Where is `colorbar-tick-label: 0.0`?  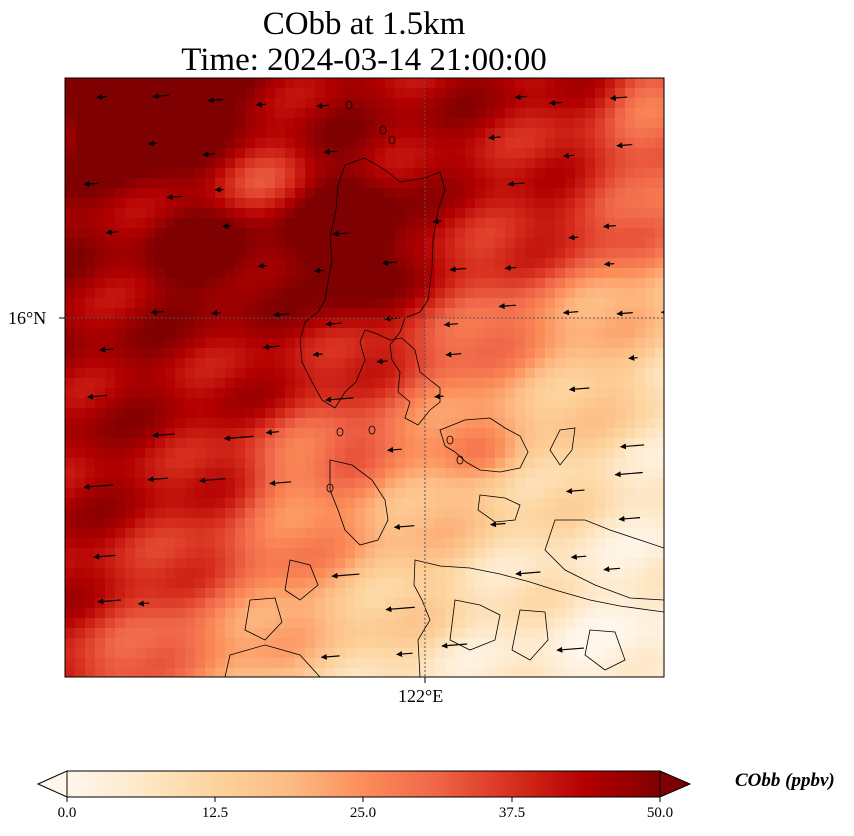
colorbar-tick-label: 0.0 is located at coordinates (67, 813).